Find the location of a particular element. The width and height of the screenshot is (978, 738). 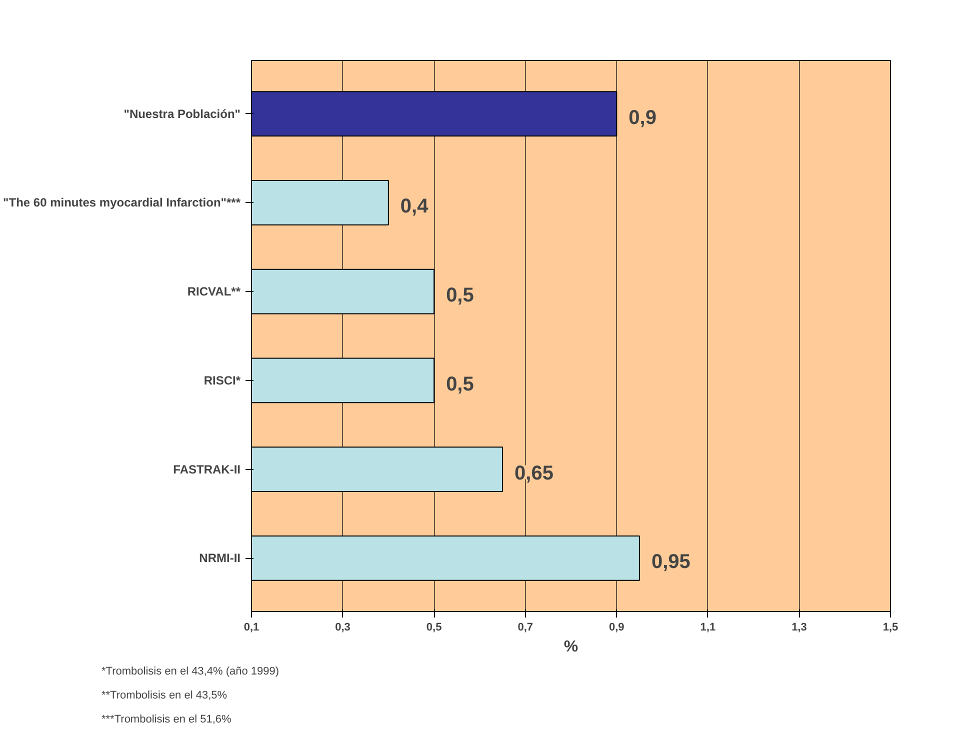

x-tick-label: 0,7 is located at coordinates (526, 628).